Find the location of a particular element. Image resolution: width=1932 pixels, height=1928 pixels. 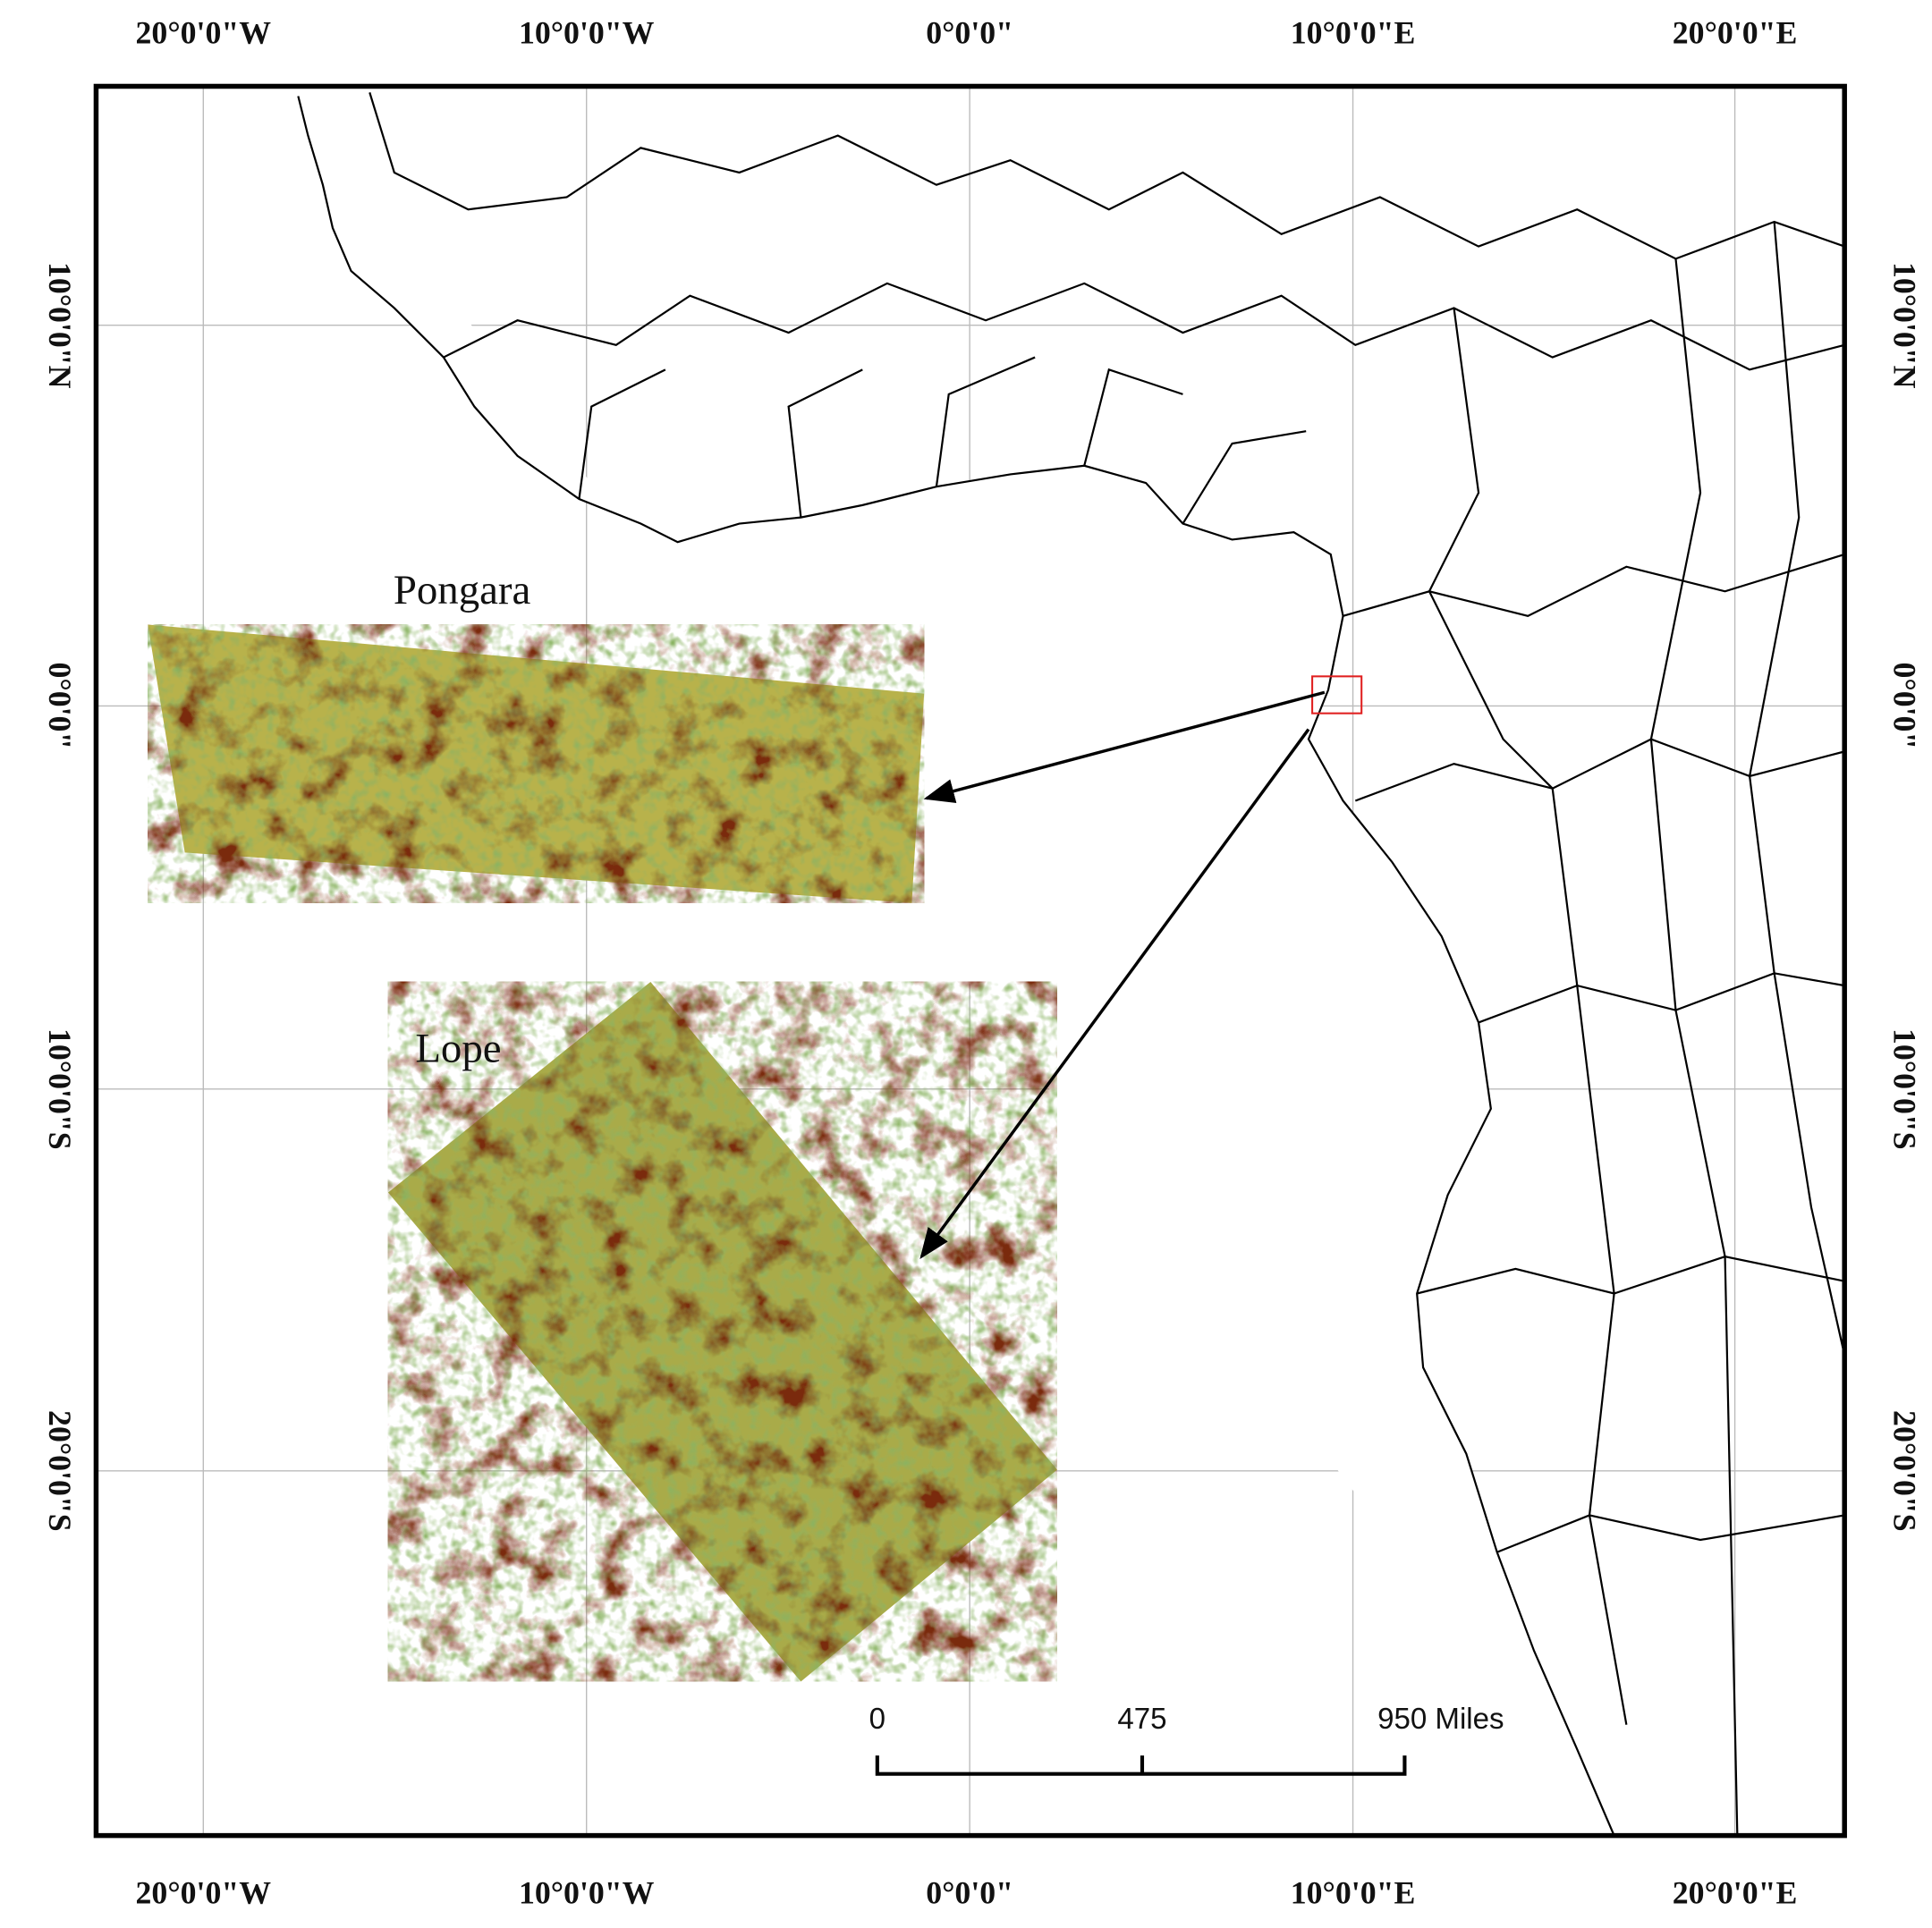

lope-raster is located at coordinates (722, 1332).